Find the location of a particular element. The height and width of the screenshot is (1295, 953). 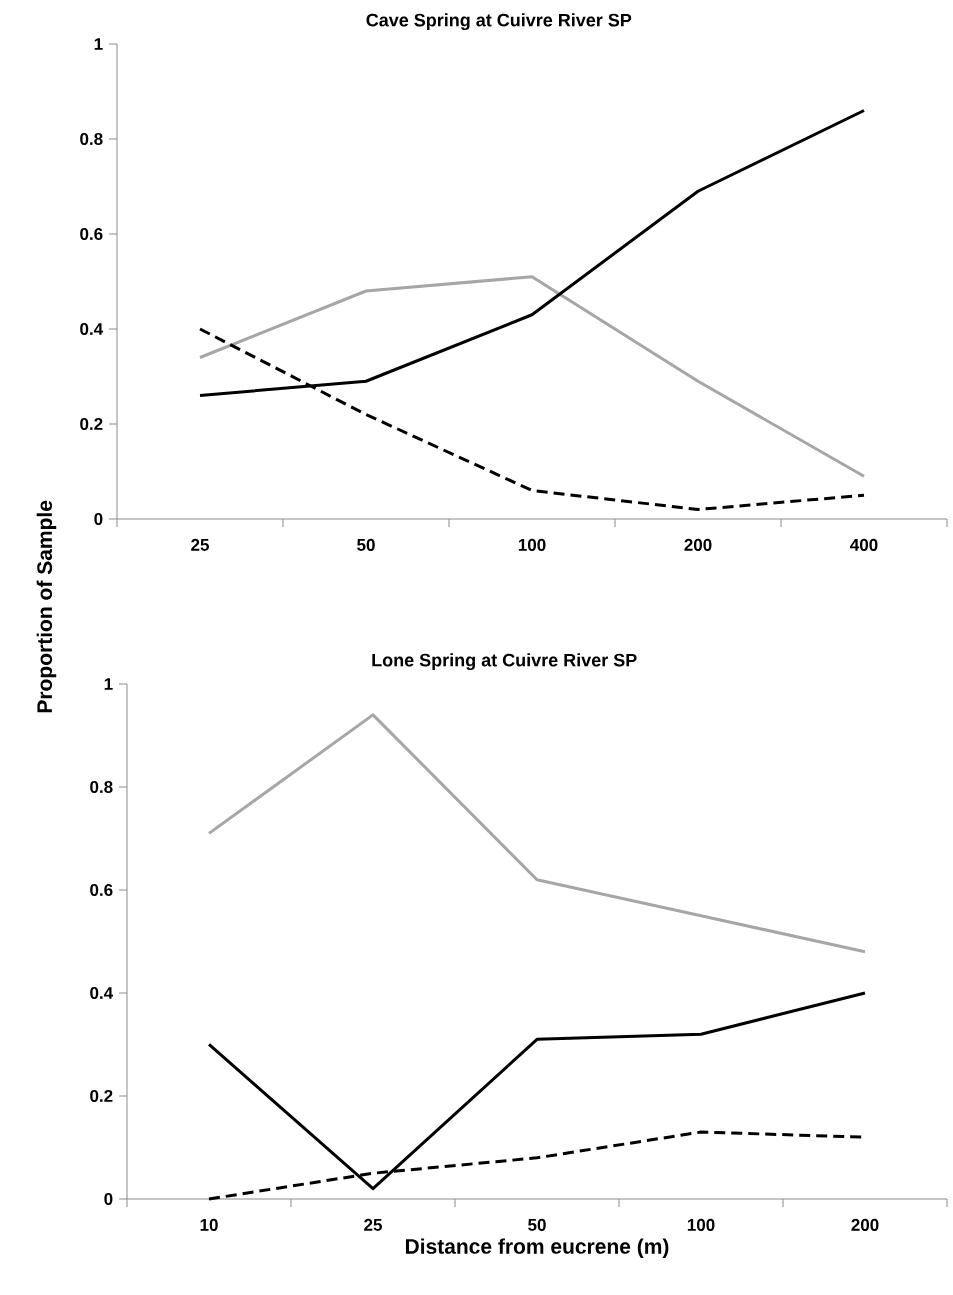

x-axis-title: Distance from eucrene (m) is located at coordinates (537, 1248).